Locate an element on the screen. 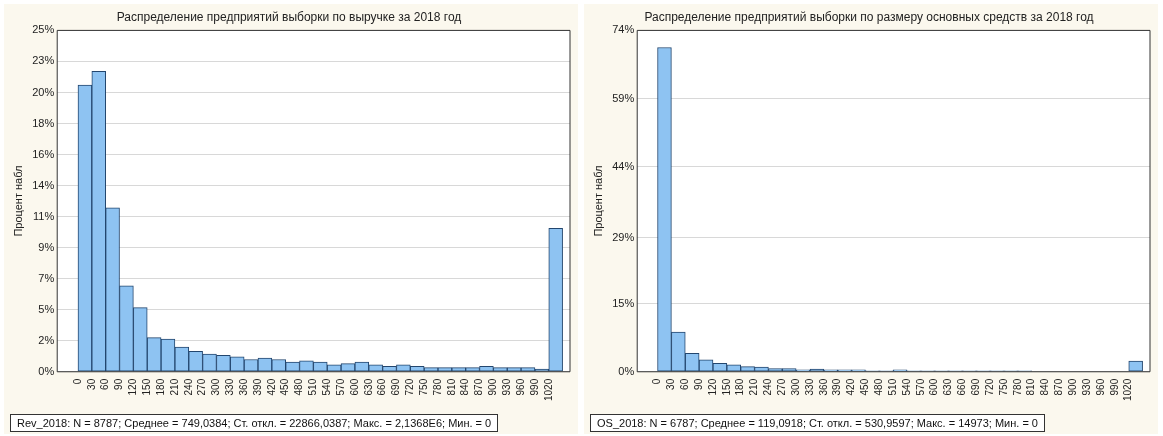  y-tick-label: 14% is located at coordinates (43, 184).